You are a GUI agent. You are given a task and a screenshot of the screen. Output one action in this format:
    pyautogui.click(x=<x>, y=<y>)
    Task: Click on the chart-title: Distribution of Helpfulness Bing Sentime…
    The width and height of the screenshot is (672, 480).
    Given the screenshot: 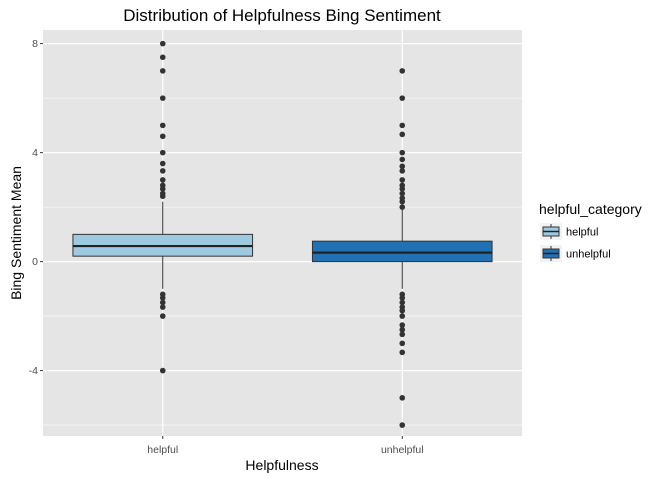 What is the action you would take?
    pyautogui.click(x=282, y=15)
    